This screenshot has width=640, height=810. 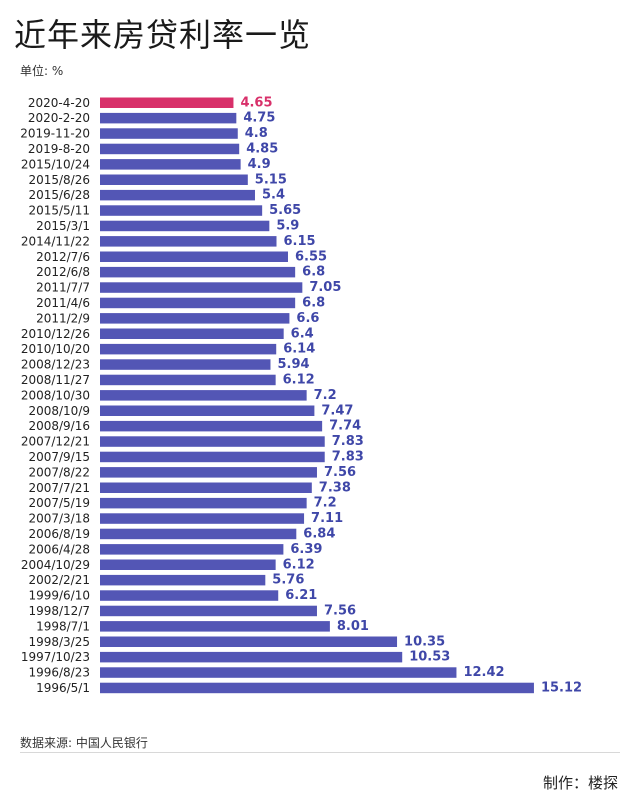 I want to click on data-label: 6.14, so click(x=299, y=349).